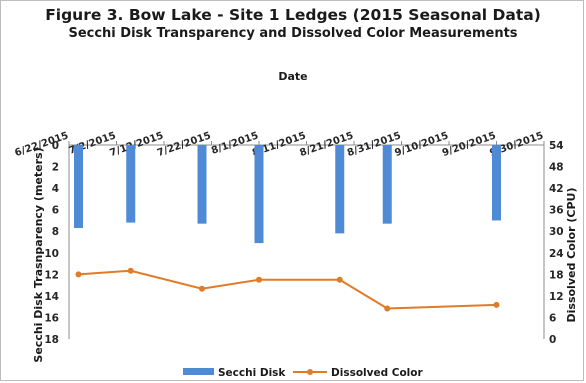 Image resolution: width=586 pixels, height=383 pixels. Describe the element at coordinates (55, 168) in the screenshot. I see `y-tick-label: 2` at that location.